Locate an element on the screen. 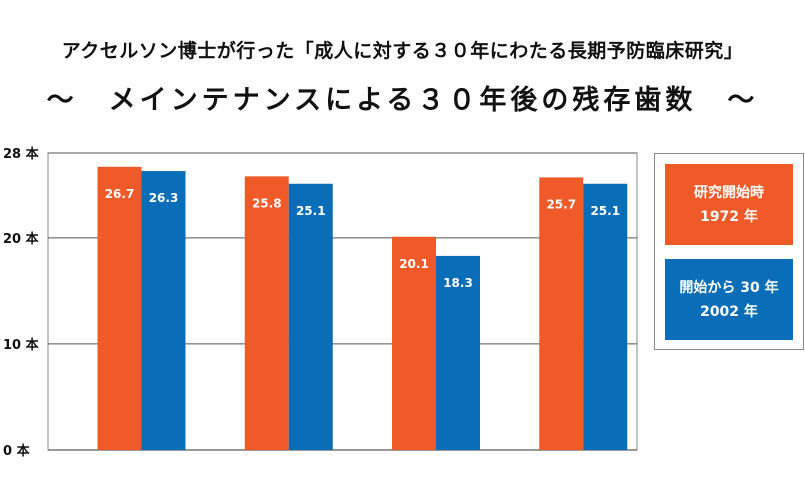  y-tick-label: 0 本 is located at coordinates (16, 451).